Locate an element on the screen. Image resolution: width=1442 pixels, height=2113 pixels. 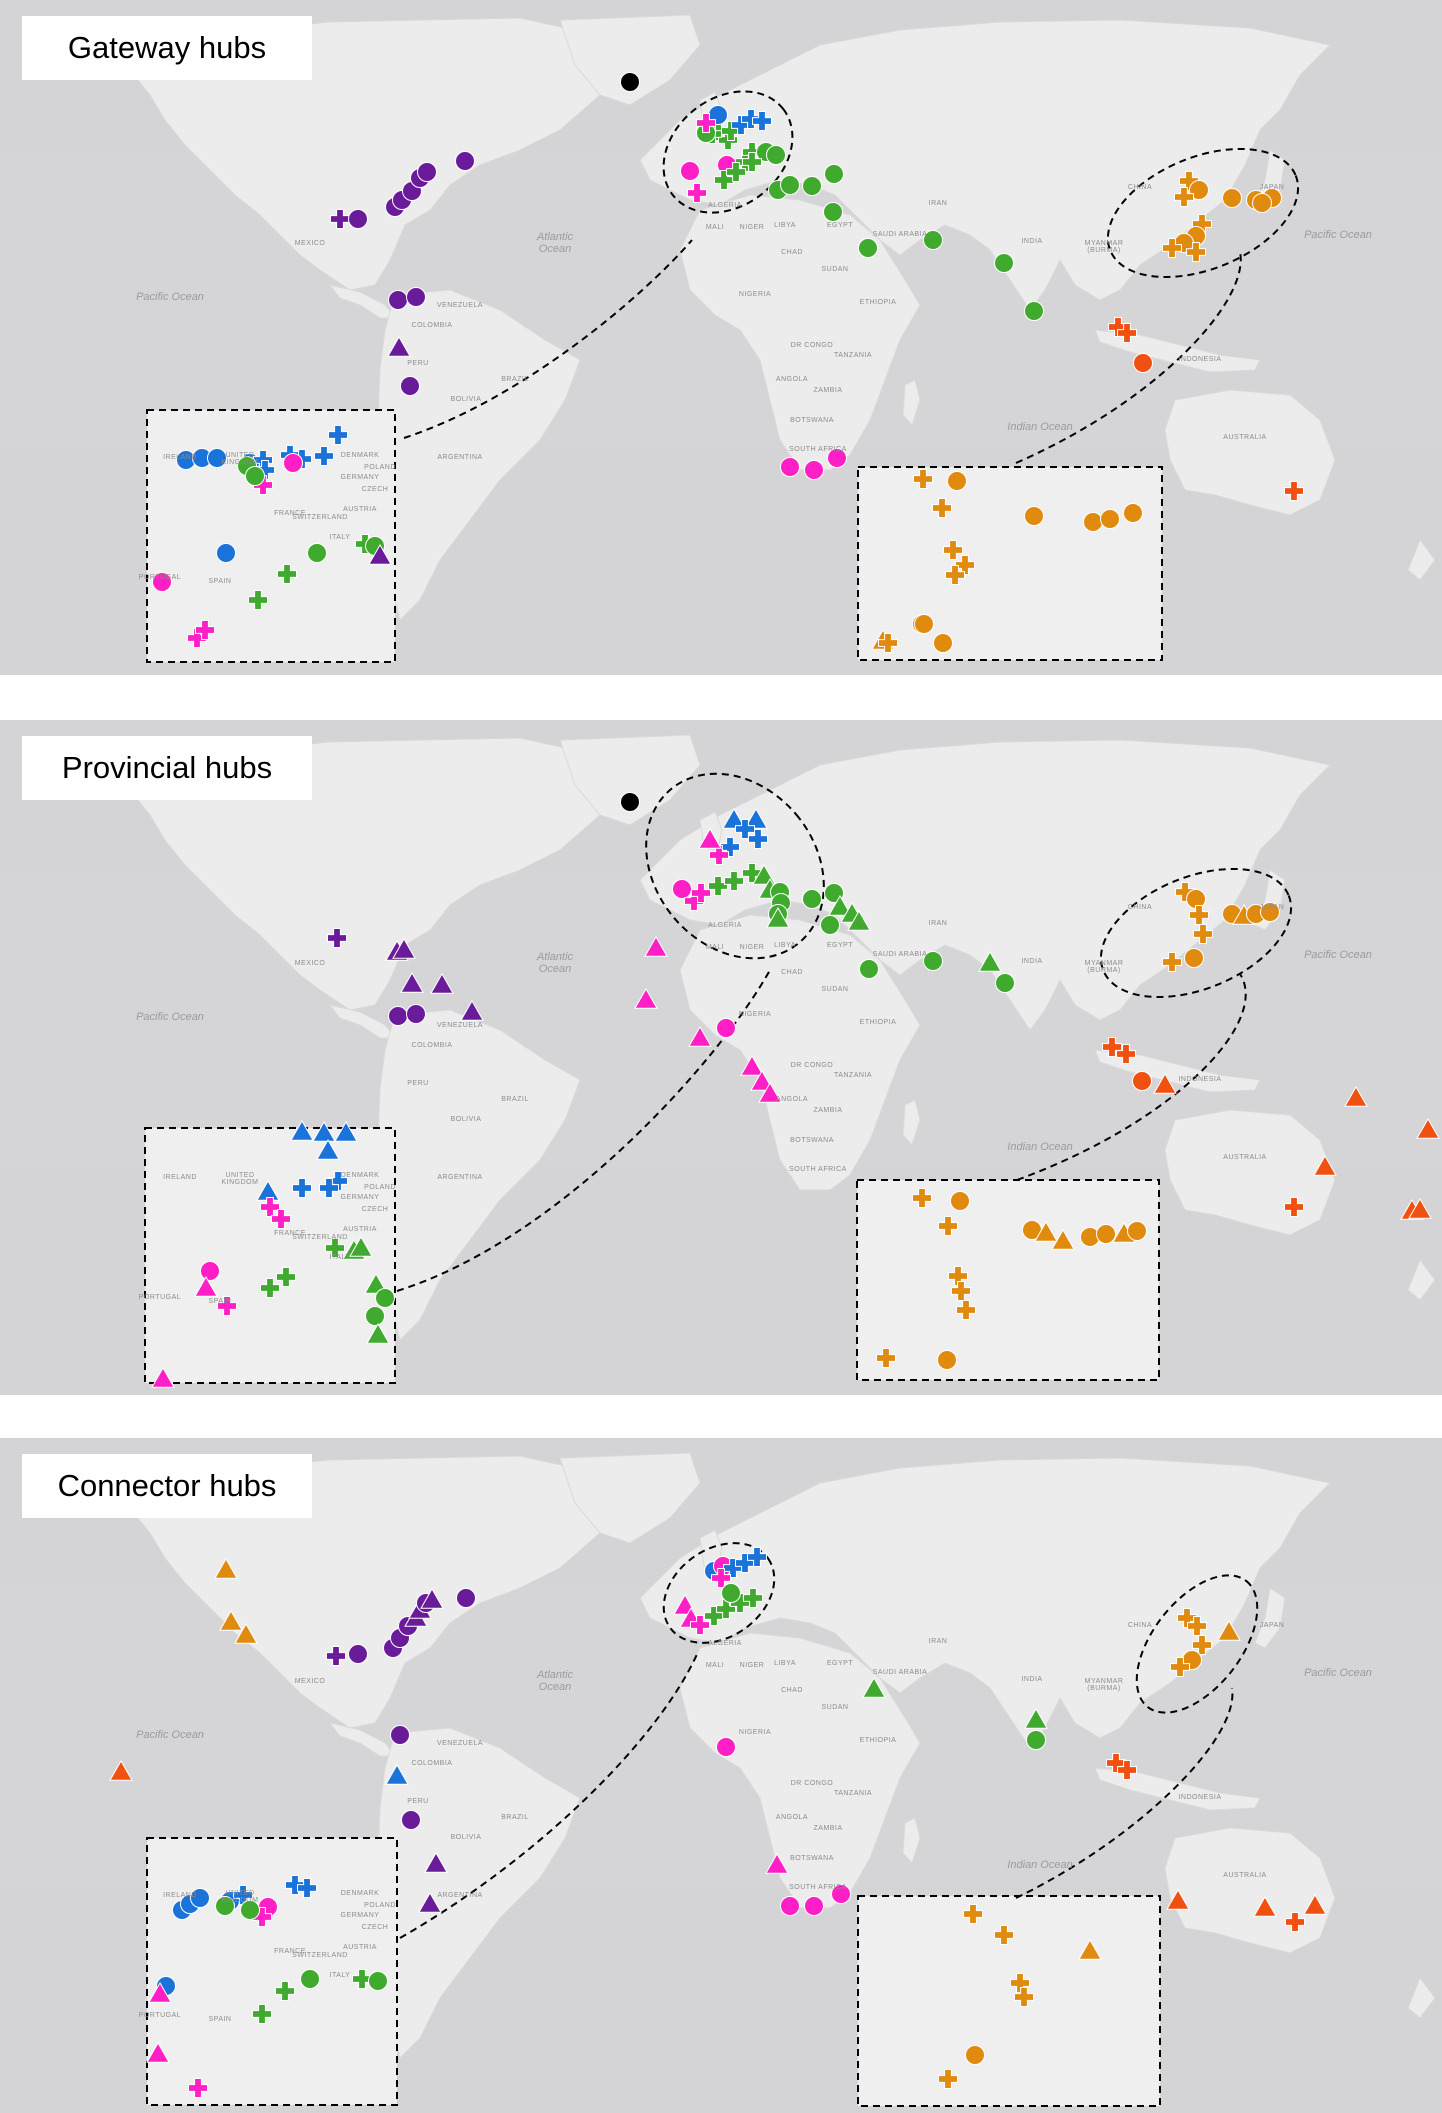
country-label: MYANMAR (BURMA) is located at coordinates (1104, 1685).